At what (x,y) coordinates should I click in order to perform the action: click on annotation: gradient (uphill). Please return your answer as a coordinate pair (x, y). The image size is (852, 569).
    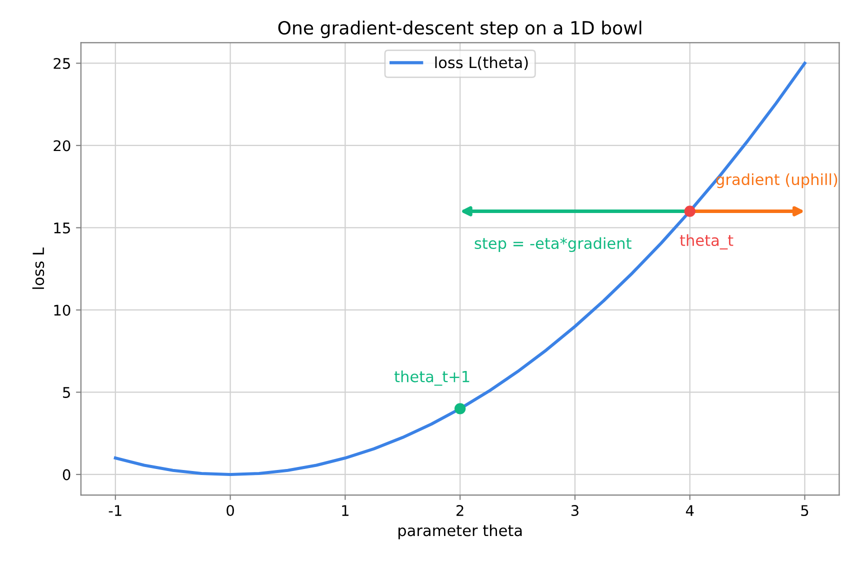
    Looking at the image, I should click on (777, 180).